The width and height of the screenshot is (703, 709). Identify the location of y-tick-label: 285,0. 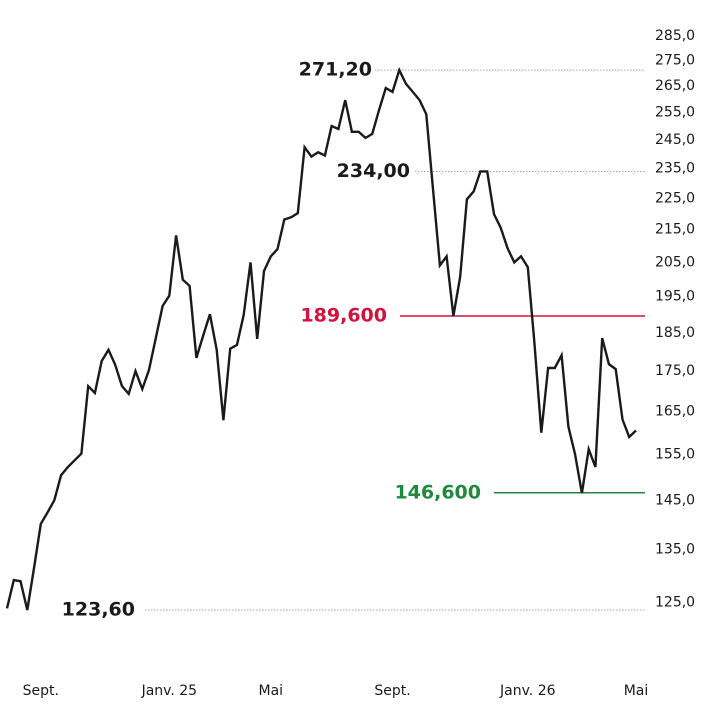
(675, 36).